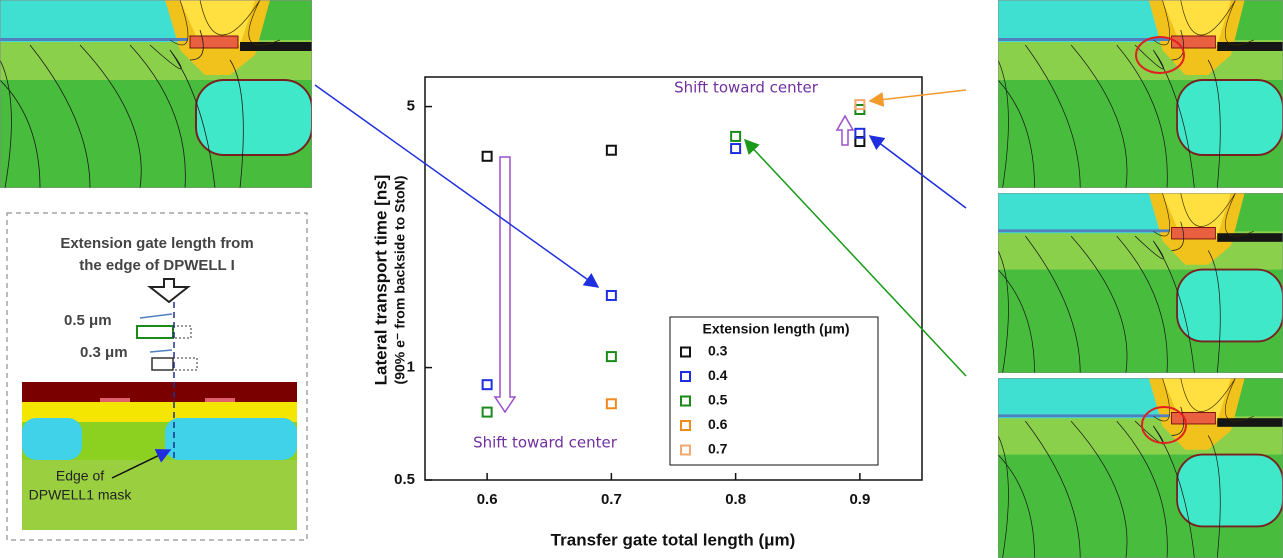  I want to click on x-tick-label: 0.8, so click(735, 499).